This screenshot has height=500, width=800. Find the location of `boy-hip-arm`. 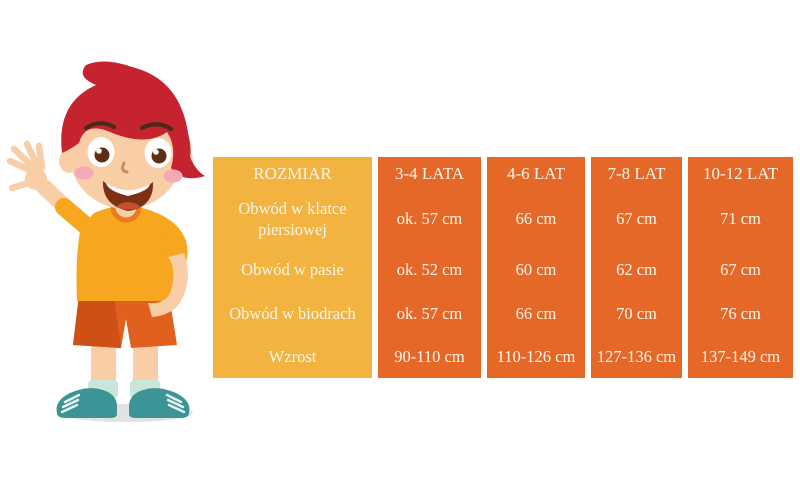

boy-hip-arm is located at coordinates (168, 285).